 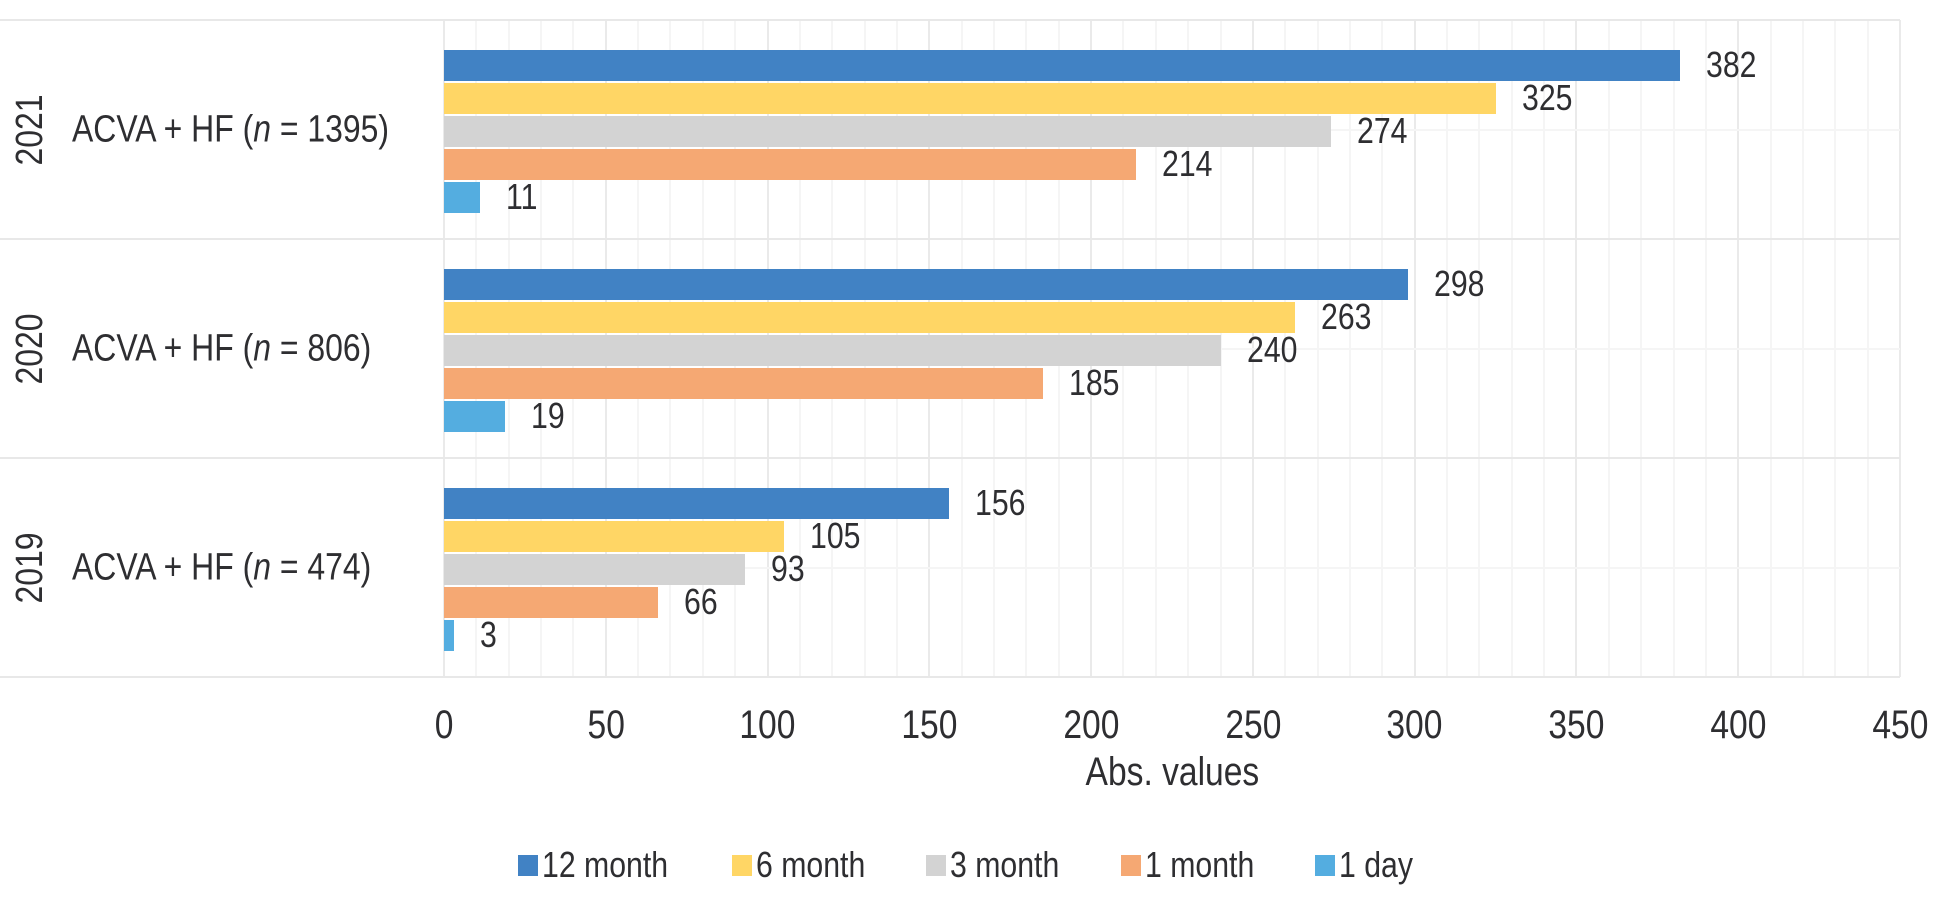 I want to click on x-axis-title: Abs. values, so click(x=1172, y=772).